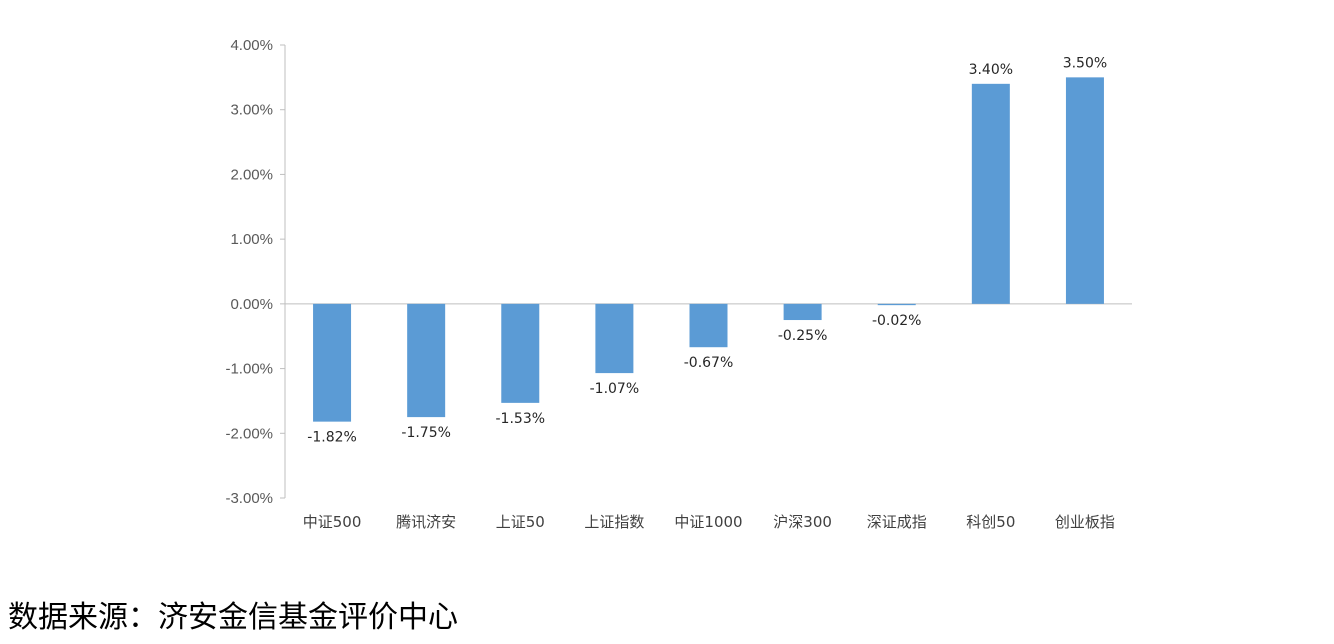  Describe the element at coordinates (1085, 63) in the screenshot. I see `data-label: 3.50%` at that location.